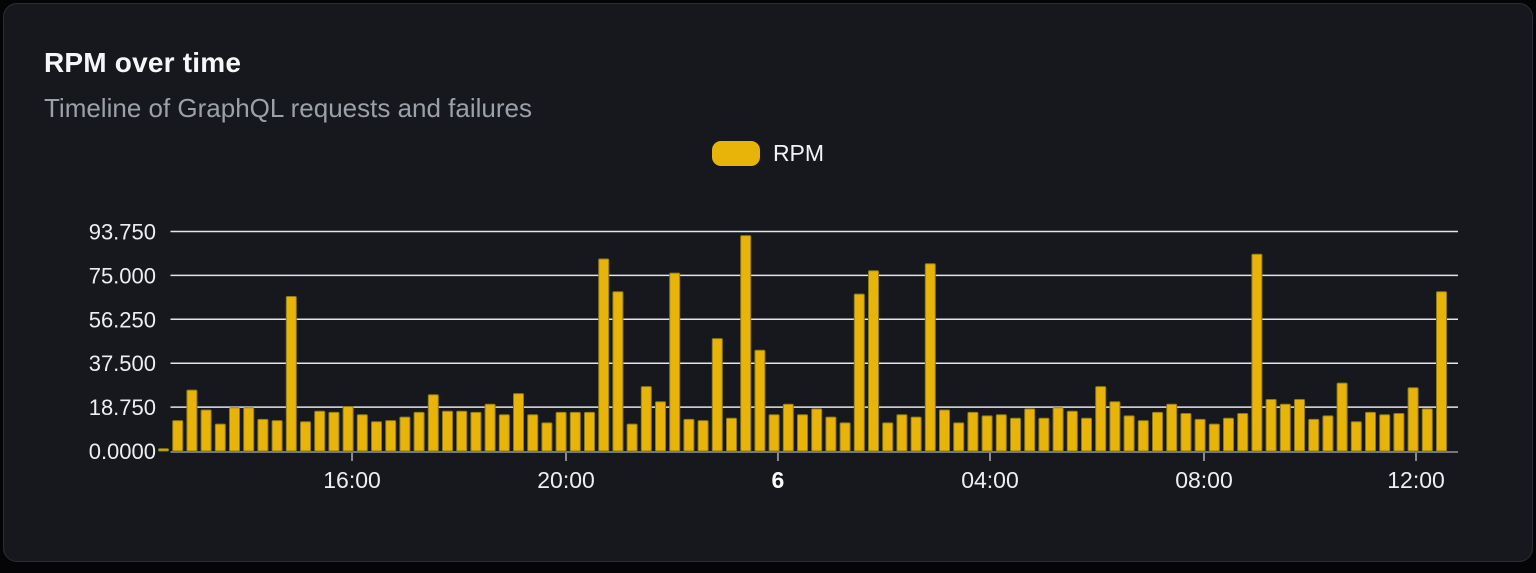 Image resolution: width=1536 pixels, height=573 pixels. What do you see at coordinates (735, 153) in the screenshot?
I see `legend-swatch-icon` at bounding box center [735, 153].